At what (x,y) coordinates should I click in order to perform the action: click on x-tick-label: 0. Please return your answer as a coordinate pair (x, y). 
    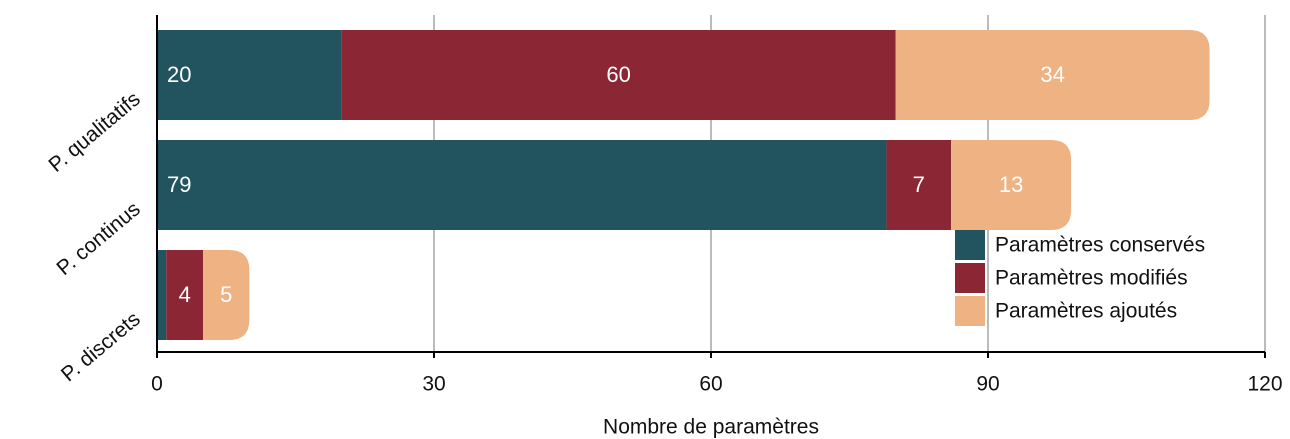
    Looking at the image, I should click on (157, 384).